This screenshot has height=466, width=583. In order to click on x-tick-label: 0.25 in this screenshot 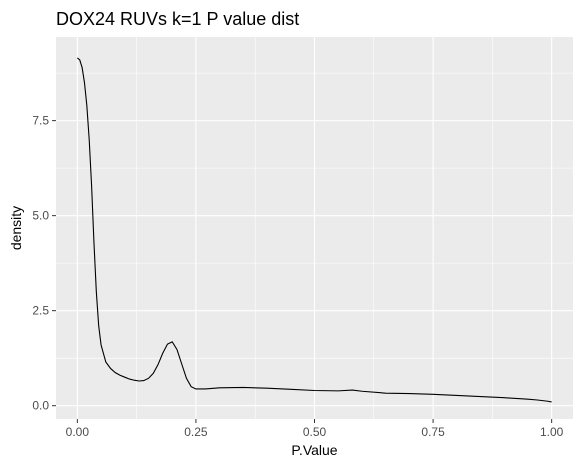, I will do `click(196, 432)`.